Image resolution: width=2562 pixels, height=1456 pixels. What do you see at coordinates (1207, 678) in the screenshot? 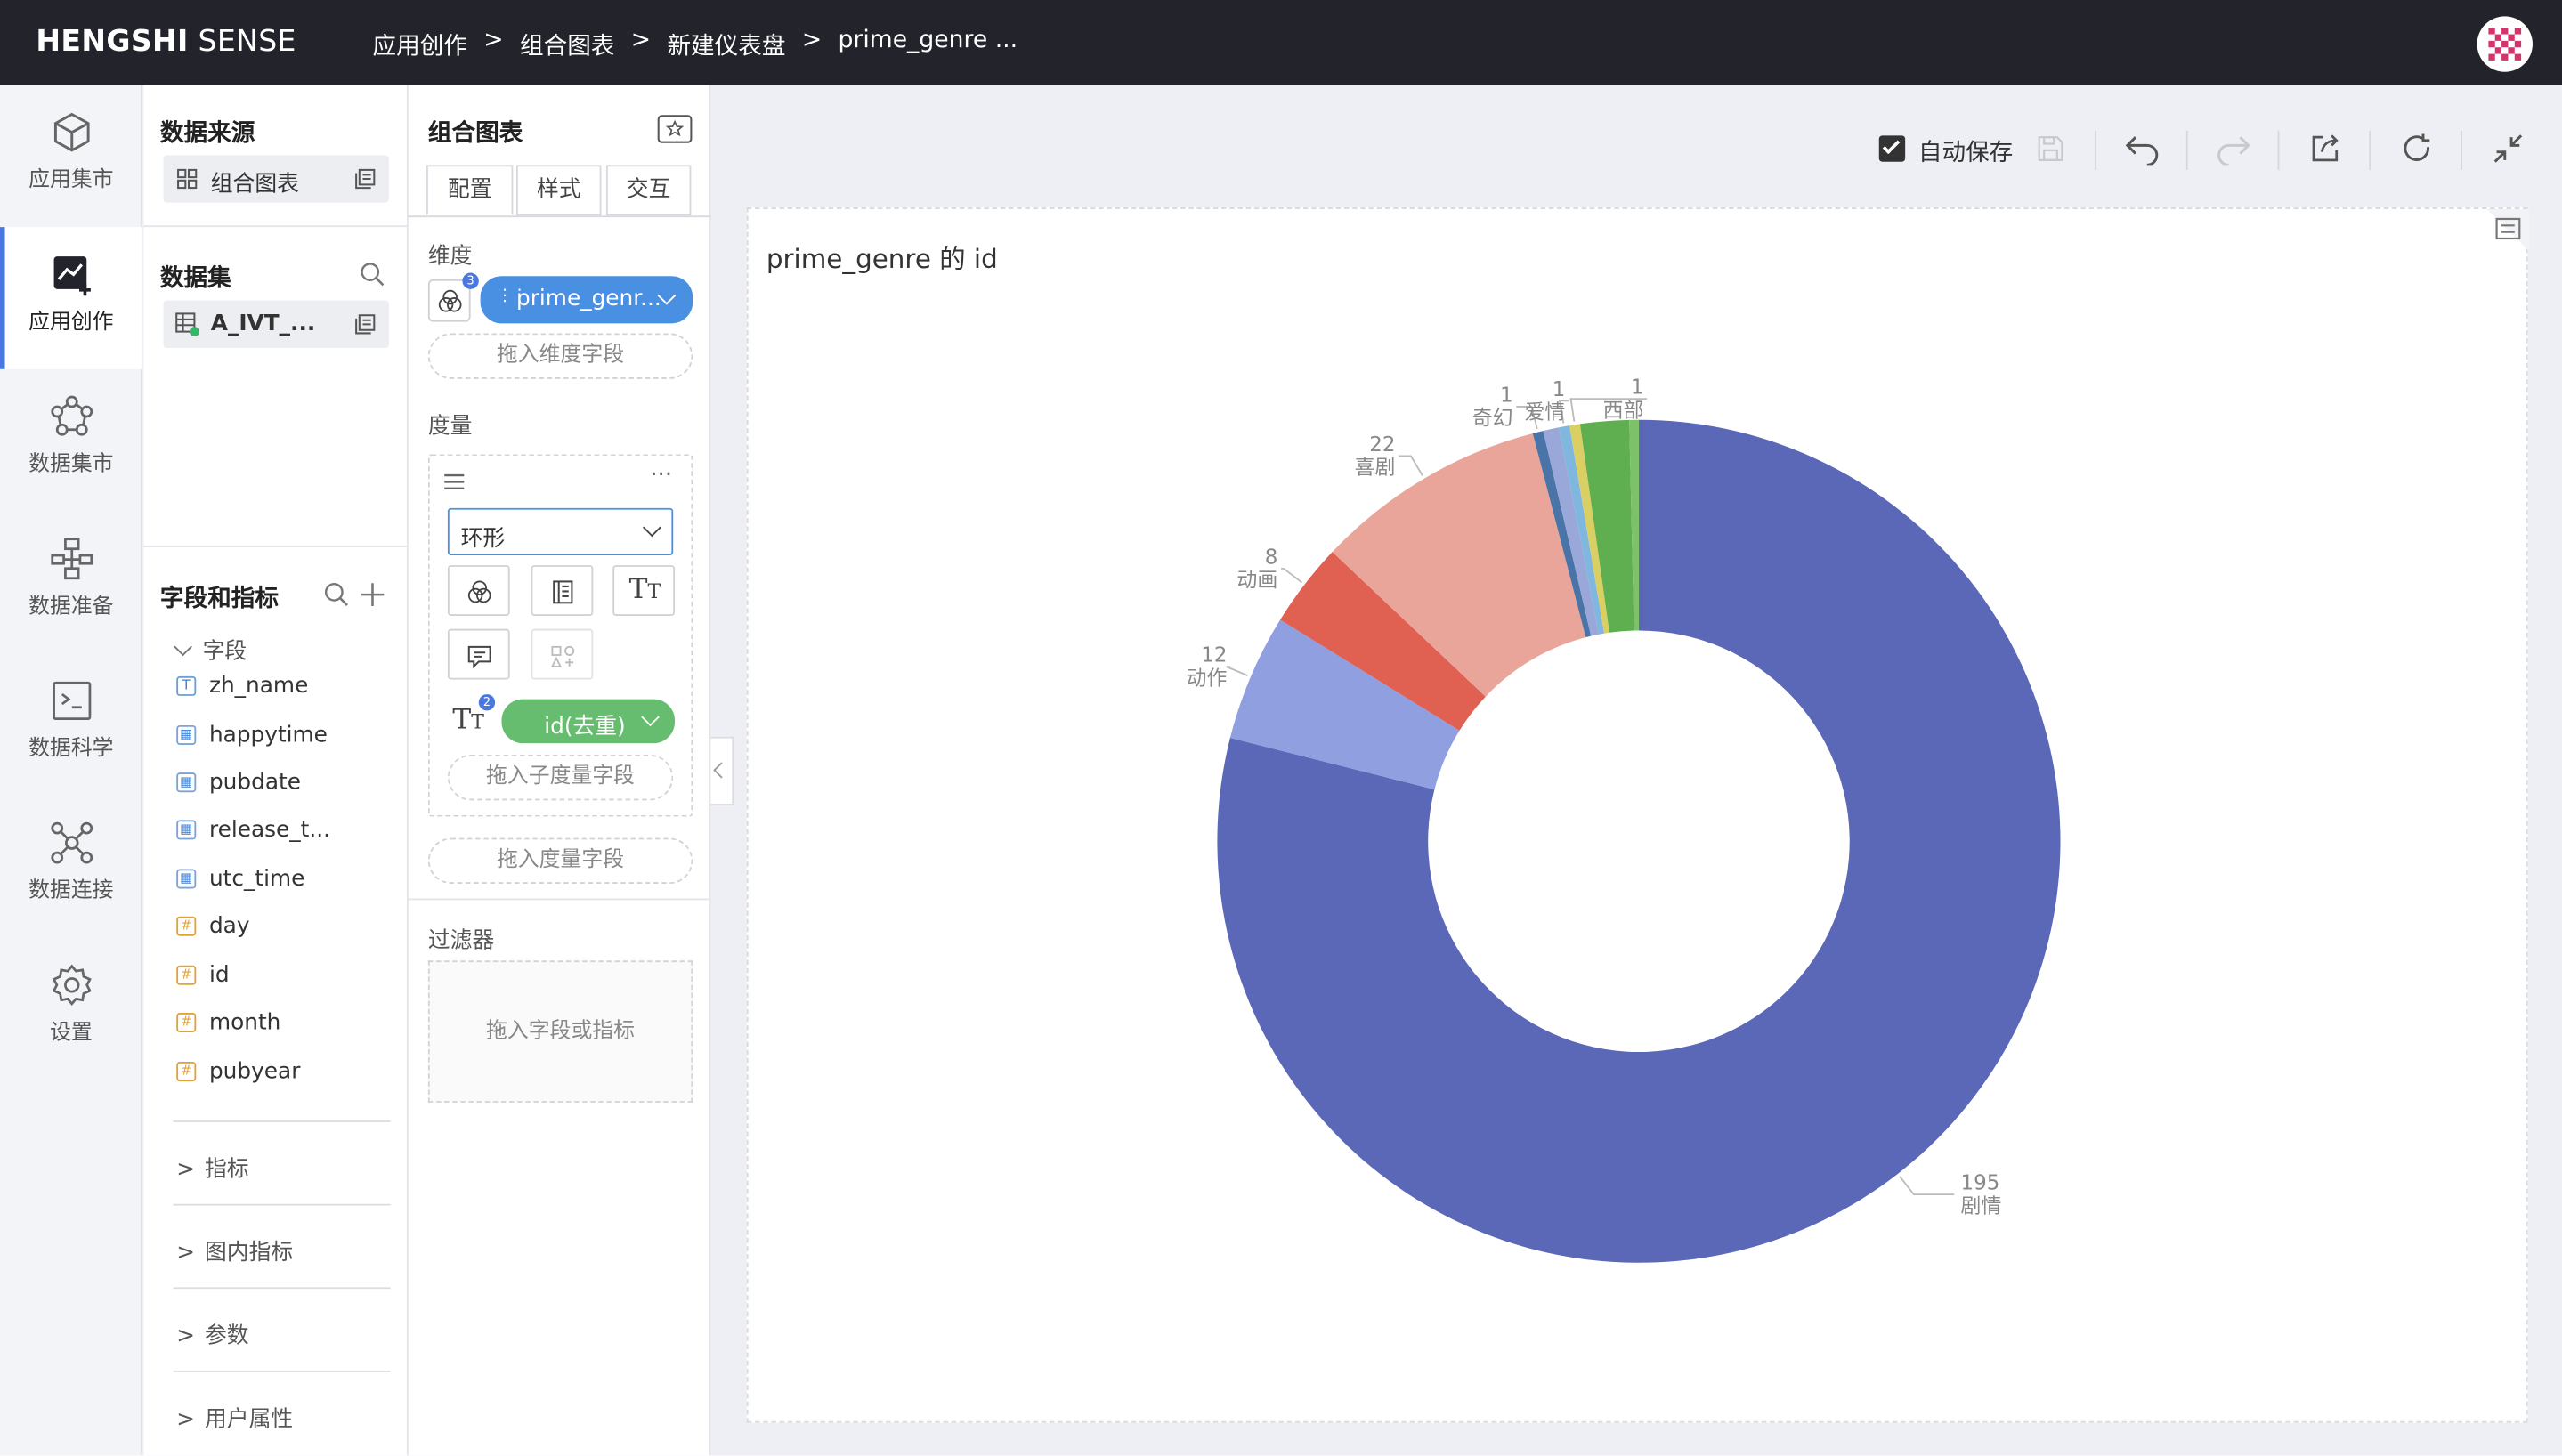
I see `data-label-category: 动作` at bounding box center [1207, 678].